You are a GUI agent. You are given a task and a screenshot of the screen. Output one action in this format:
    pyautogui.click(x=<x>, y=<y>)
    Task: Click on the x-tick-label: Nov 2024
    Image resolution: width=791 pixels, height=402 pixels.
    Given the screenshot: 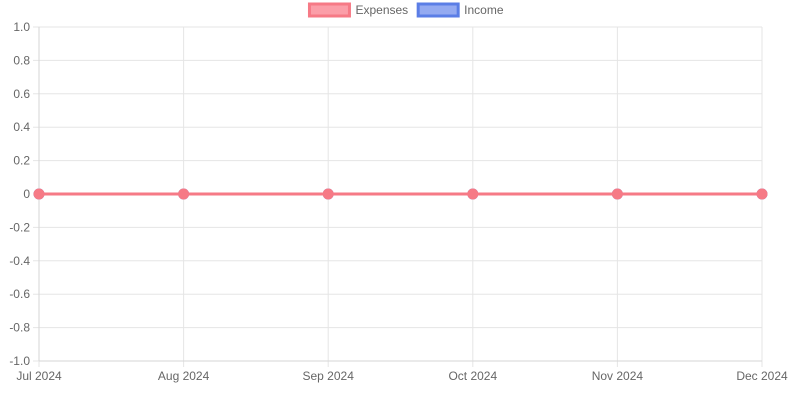 What is the action you would take?
    pyautogui.click(x=618, y=376)
    